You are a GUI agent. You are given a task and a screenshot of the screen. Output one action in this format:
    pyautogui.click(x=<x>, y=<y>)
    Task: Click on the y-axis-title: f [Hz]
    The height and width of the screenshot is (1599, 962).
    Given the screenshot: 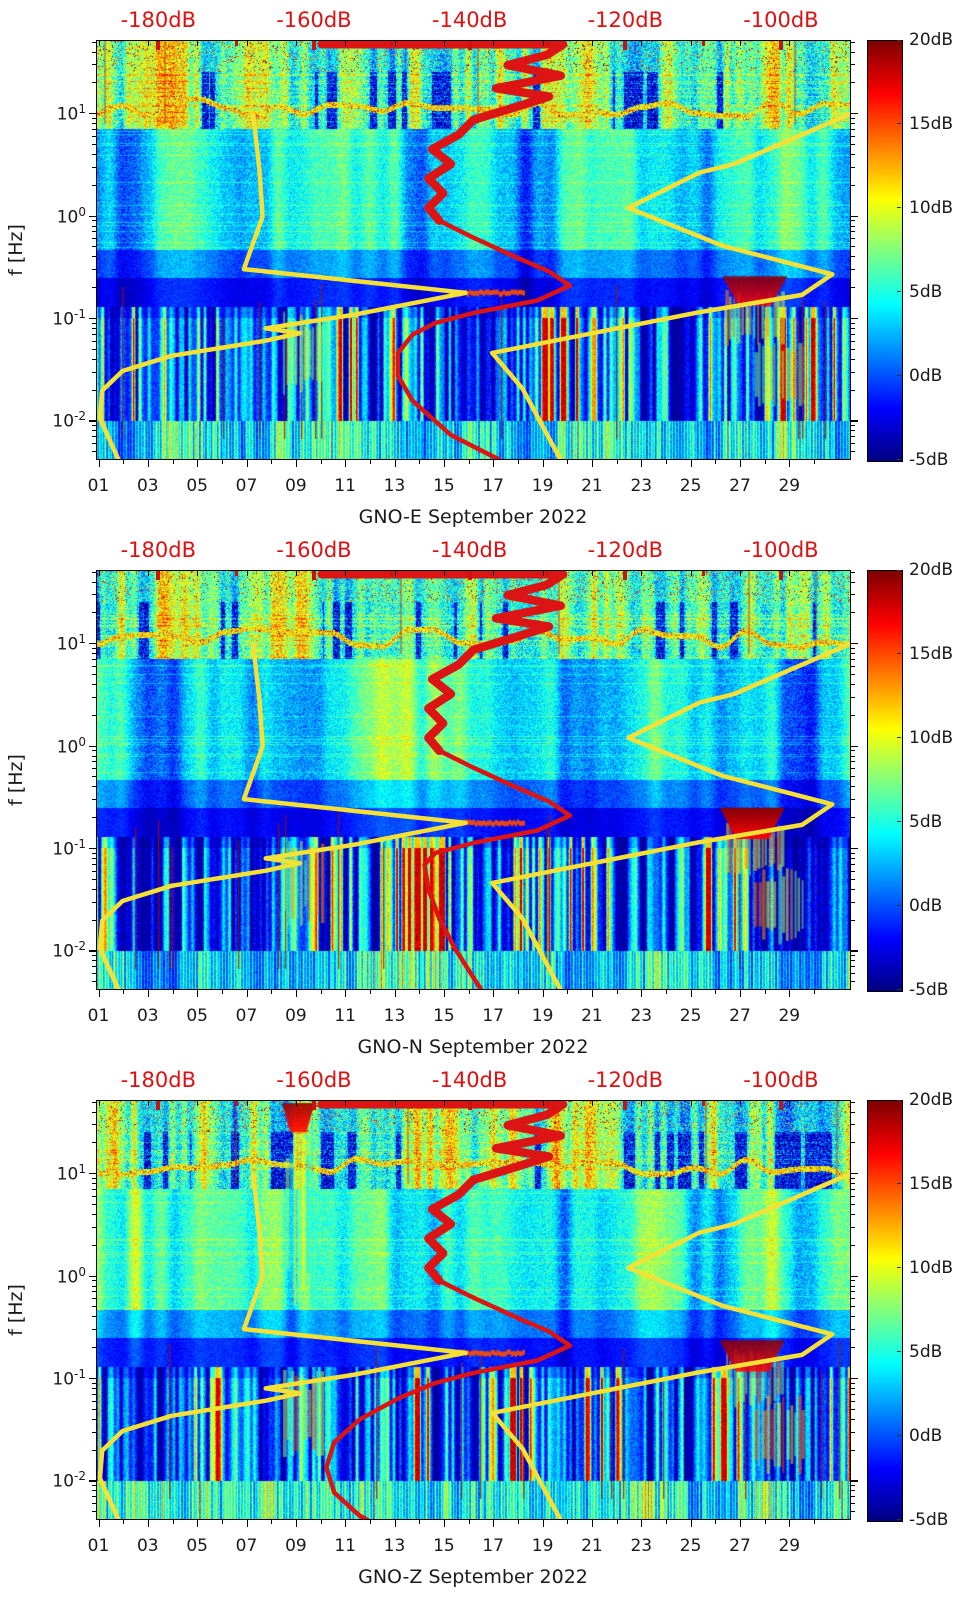 What is the action you would take?
    pyautogui.click(x=16, y=250)
    